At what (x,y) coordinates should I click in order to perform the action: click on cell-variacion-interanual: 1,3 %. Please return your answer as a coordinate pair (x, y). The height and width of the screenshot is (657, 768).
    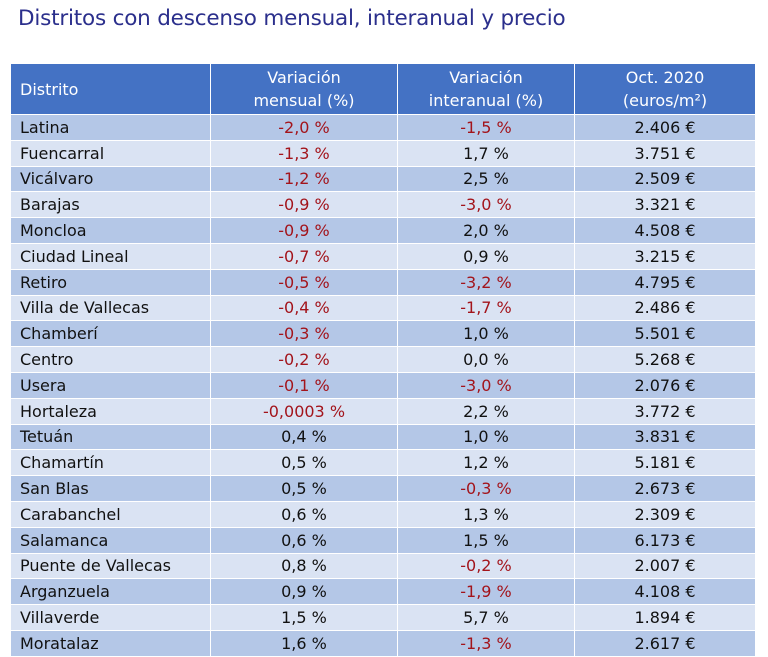
    Looking at the image, I should click on (486, 514).